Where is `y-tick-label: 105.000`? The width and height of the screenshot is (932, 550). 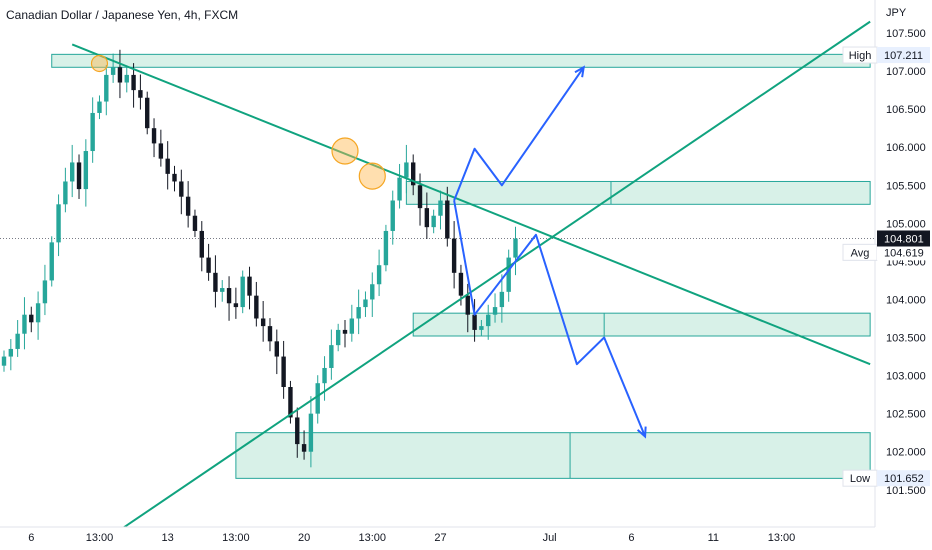 y-tick-label: 105.000 is located at coordinates (906, 224).